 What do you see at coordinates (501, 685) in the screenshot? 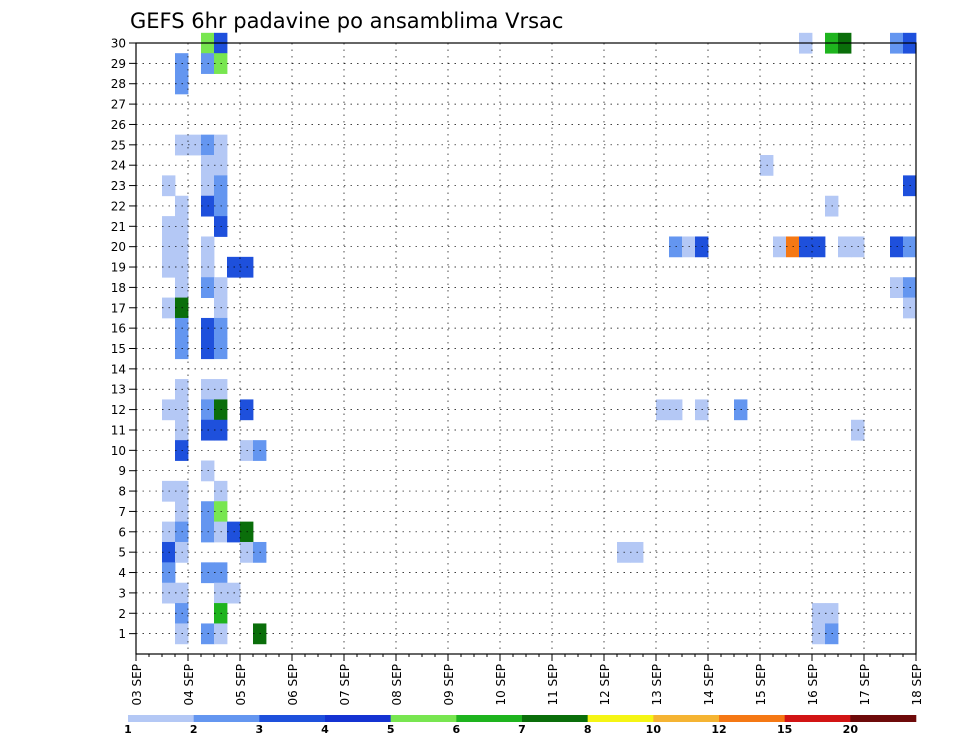
I see `x-tick-label: 10 SEP` at bounding box center [501, 685].